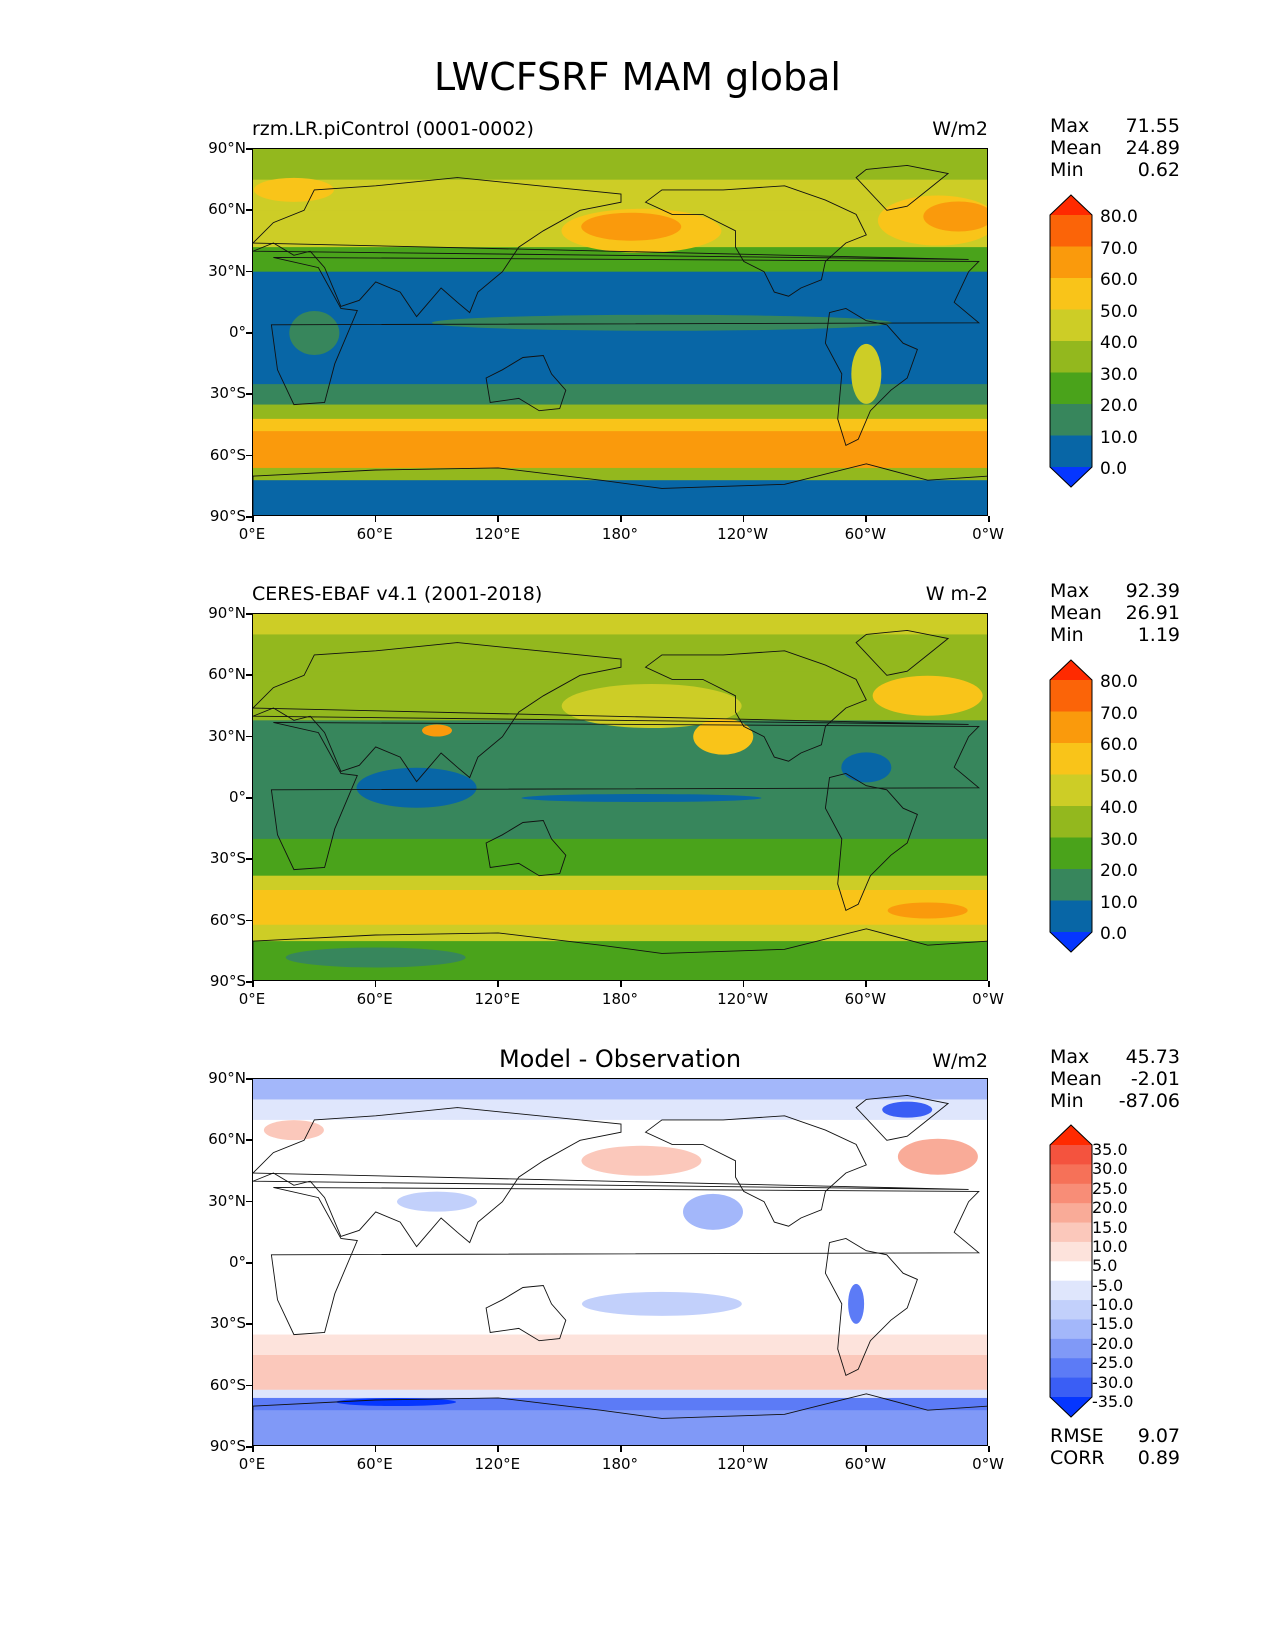  What do you see at coordinates (1115, 591) in the screenshot?
I see `stat-max: Max 92.39` at bounding box center [1115, 591].